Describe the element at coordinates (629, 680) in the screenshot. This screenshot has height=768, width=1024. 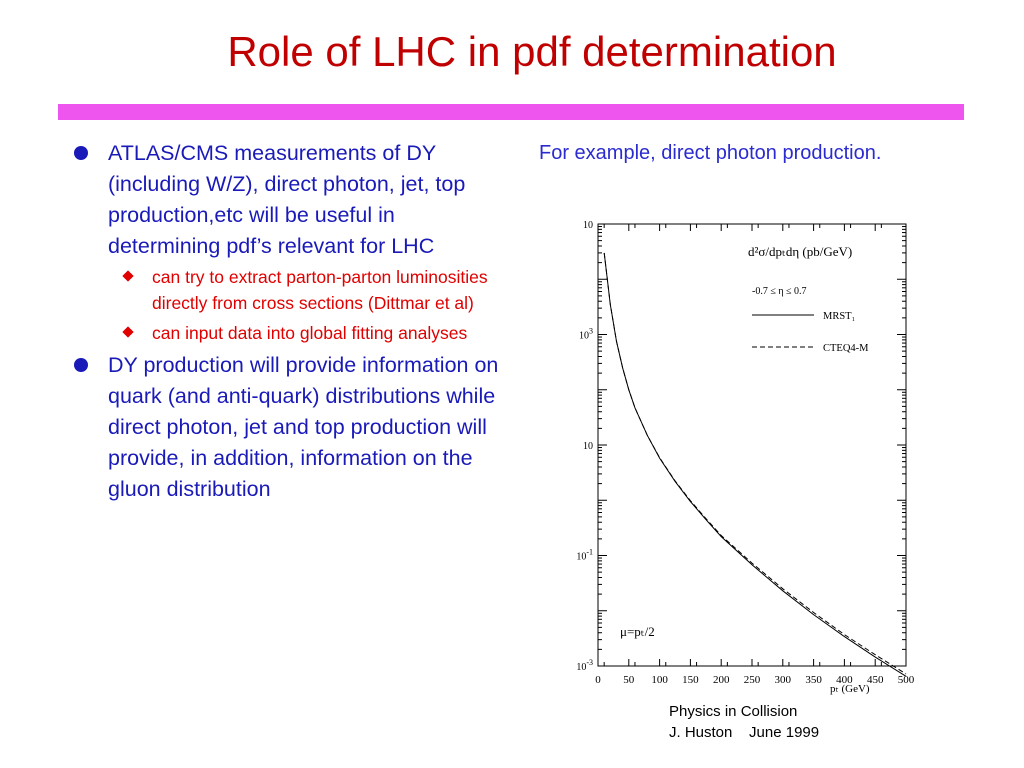
I see `x-tick-label: 50` at that location.